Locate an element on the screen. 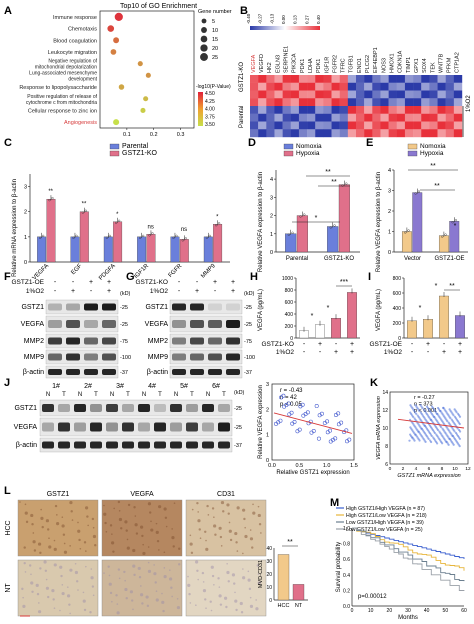 The image size is (474, 624). scatter-stat: r = -0.43 is located at coordinates (291, 391).